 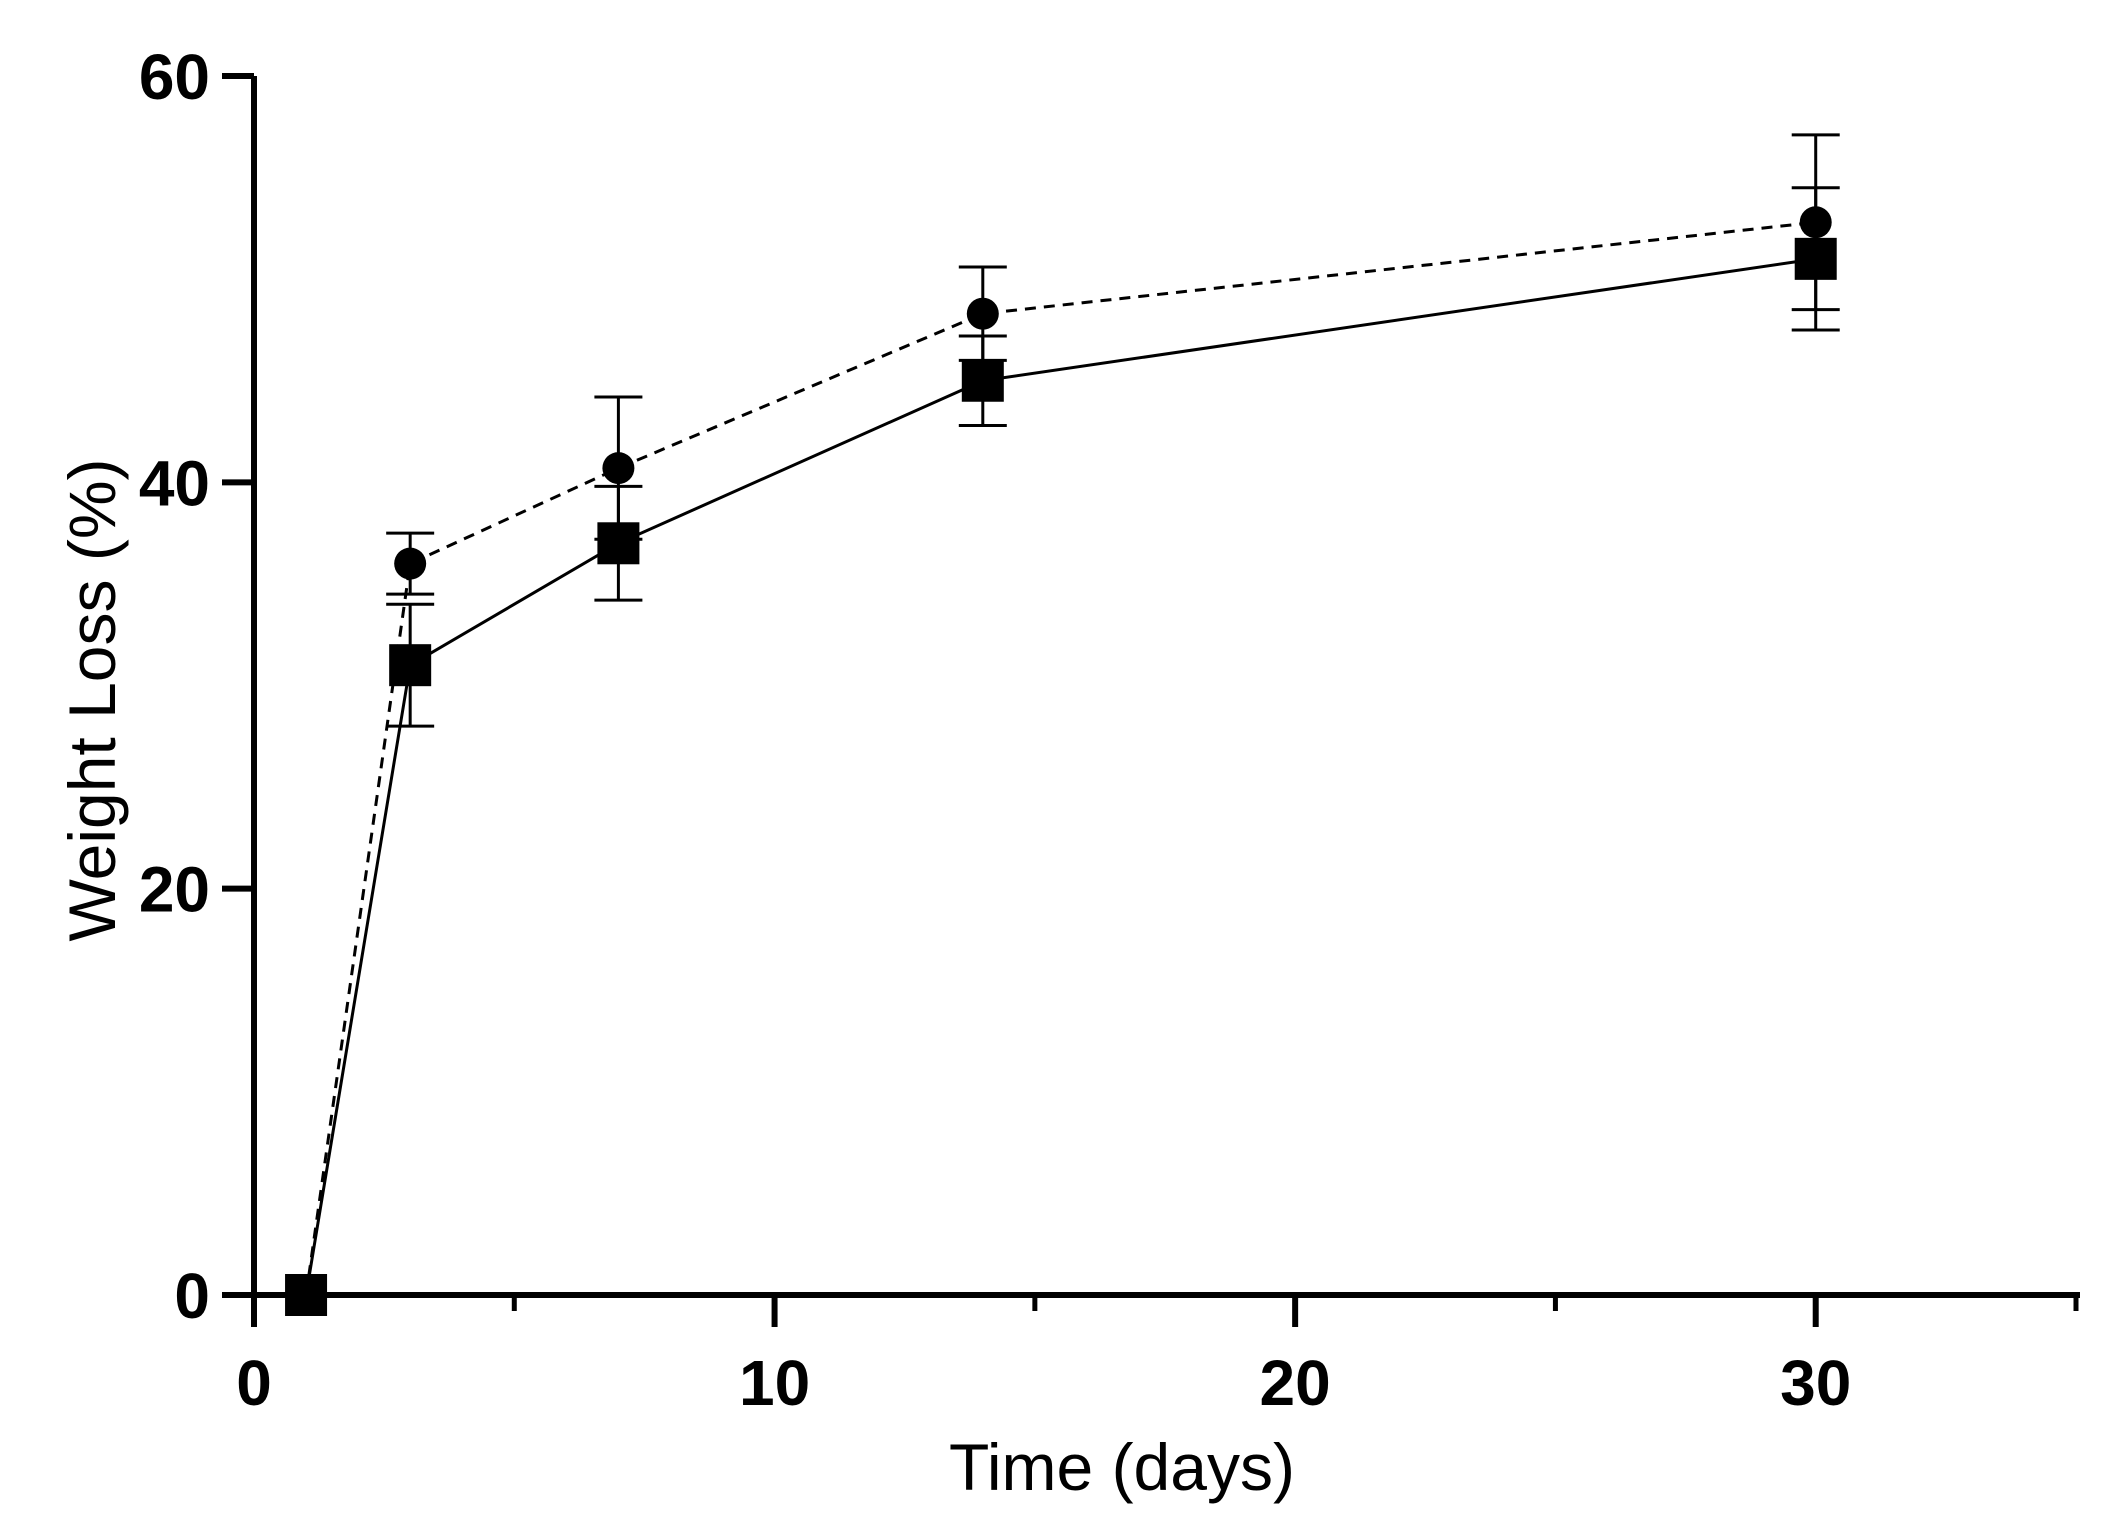 I want to click on x-tick-label: 10, so click(x=774, y=1383).